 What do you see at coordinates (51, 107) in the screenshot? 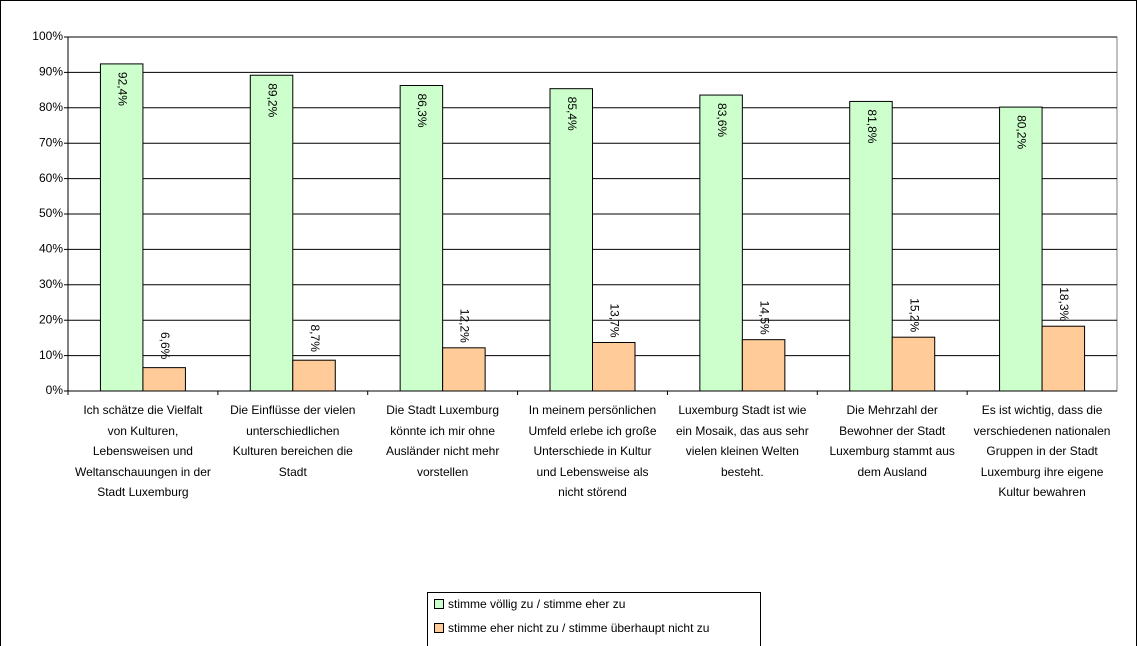
I see `y-tick-label: 80%` at bounding box center [51, 107].